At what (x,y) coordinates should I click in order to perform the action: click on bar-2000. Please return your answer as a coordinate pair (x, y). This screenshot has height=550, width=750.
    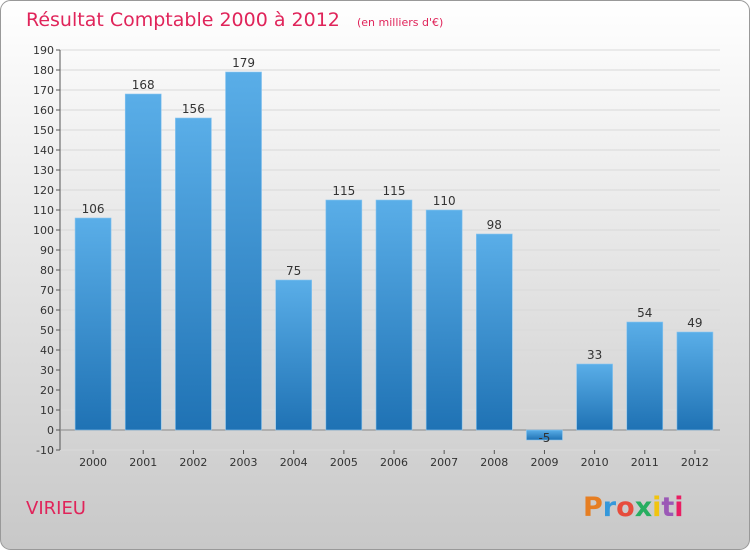
    Looking at the image, I should click on (93, 324).